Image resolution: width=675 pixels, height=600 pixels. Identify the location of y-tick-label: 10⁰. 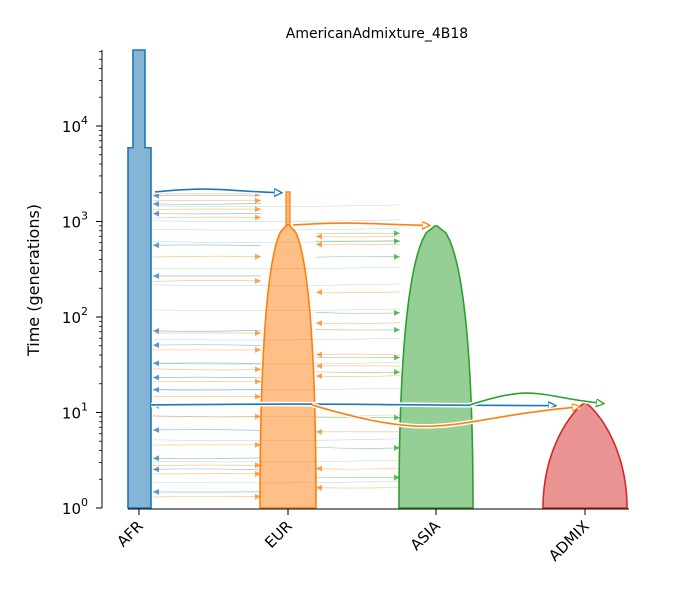
(75, 507).